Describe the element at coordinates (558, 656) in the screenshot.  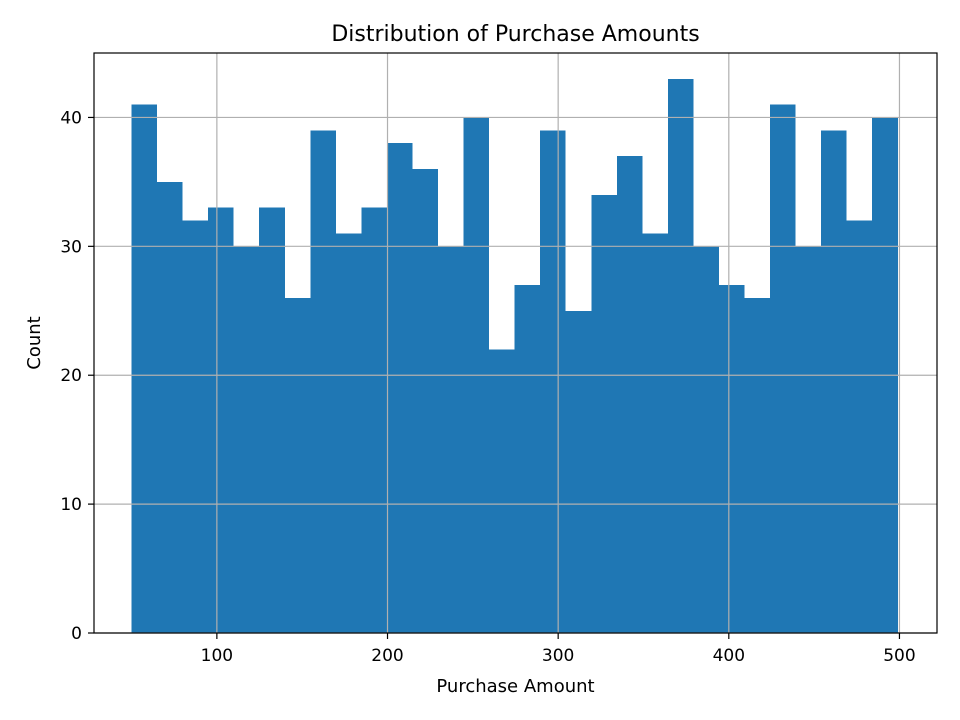
I see `x-tick-label: 300` at that location.